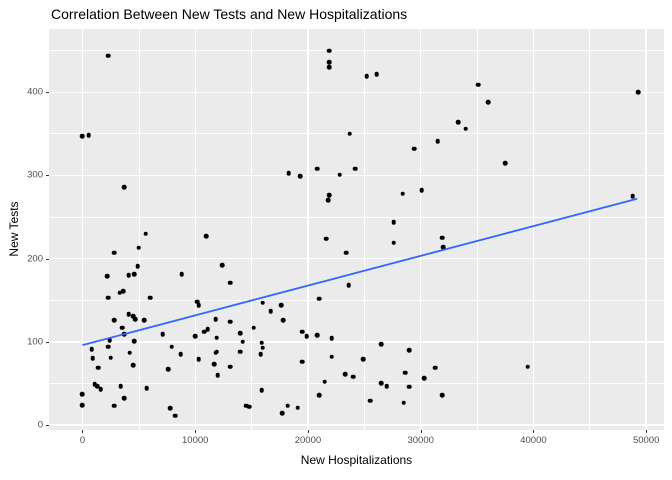 The width and height of the screenshot is (672, 480). I want to click on x-axis-tick-label: 0, so click(82, 440).